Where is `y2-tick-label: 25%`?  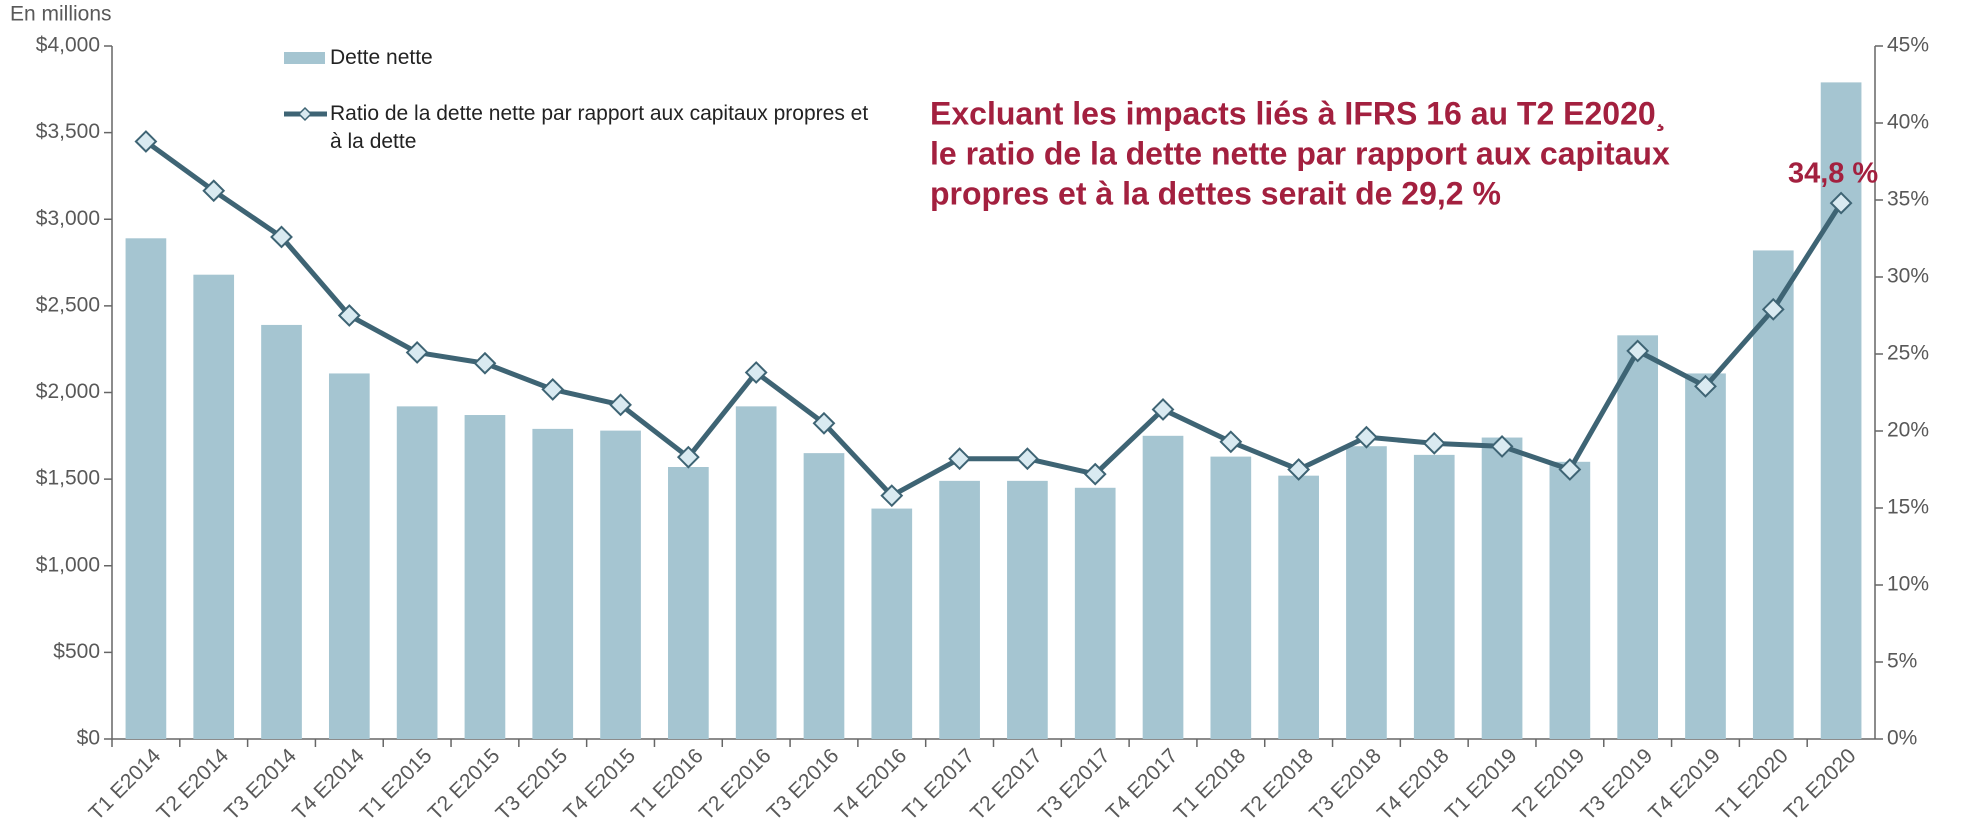
y2-tick-label: 25% is located at coordinates (1908, 353).